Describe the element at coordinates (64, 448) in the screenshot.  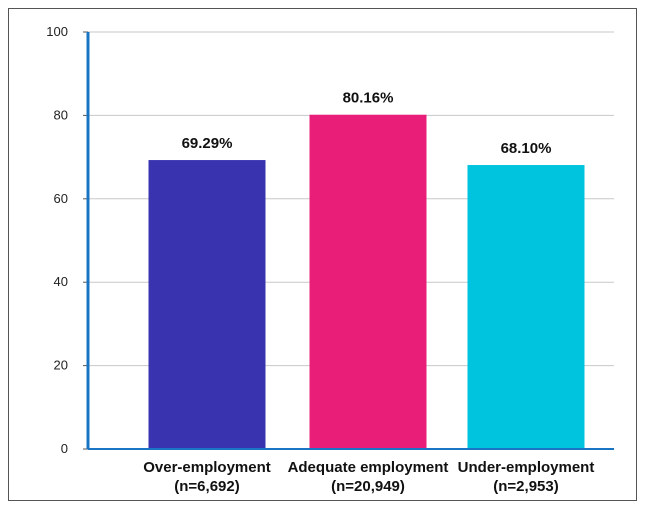
I see `y-tick-label: 0` at that location.